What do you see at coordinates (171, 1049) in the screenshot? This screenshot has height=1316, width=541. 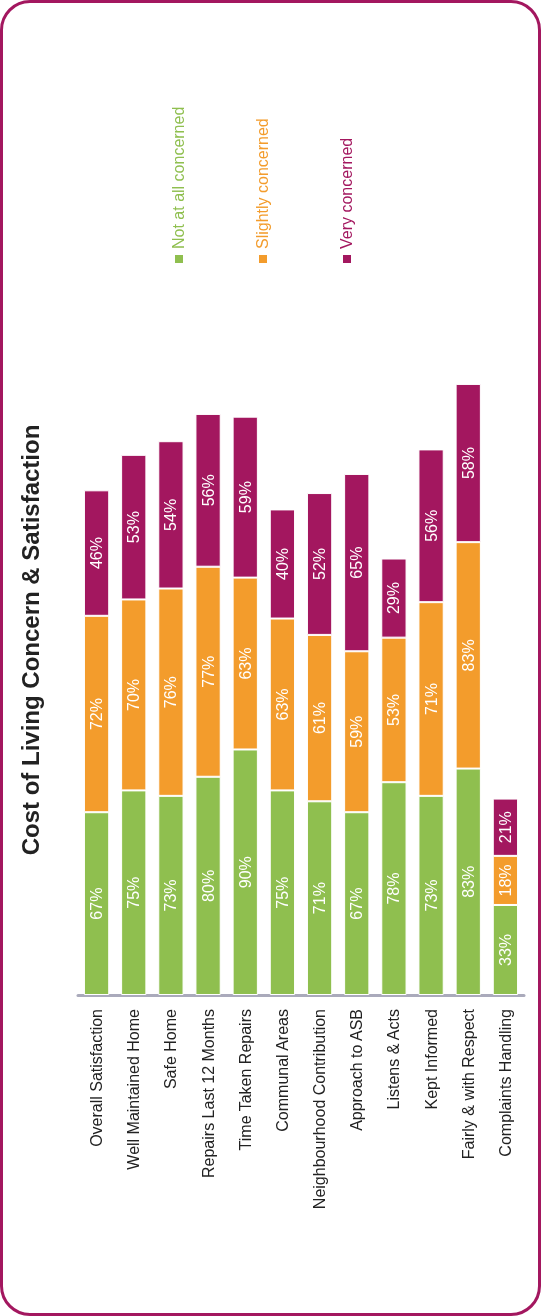 I see `x-tick-label: Safe Home` at bounding box center [171, 1049].